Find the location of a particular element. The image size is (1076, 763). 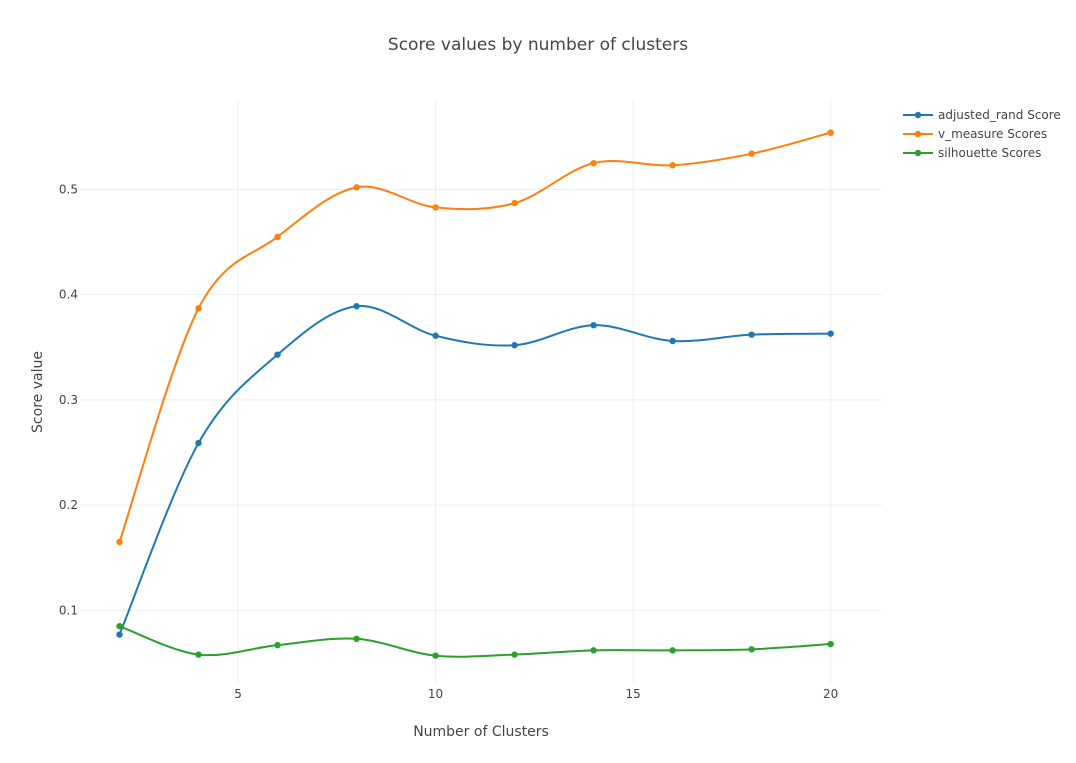

legend-item: adjusted_rand Score is located at coordinates (982, 115).